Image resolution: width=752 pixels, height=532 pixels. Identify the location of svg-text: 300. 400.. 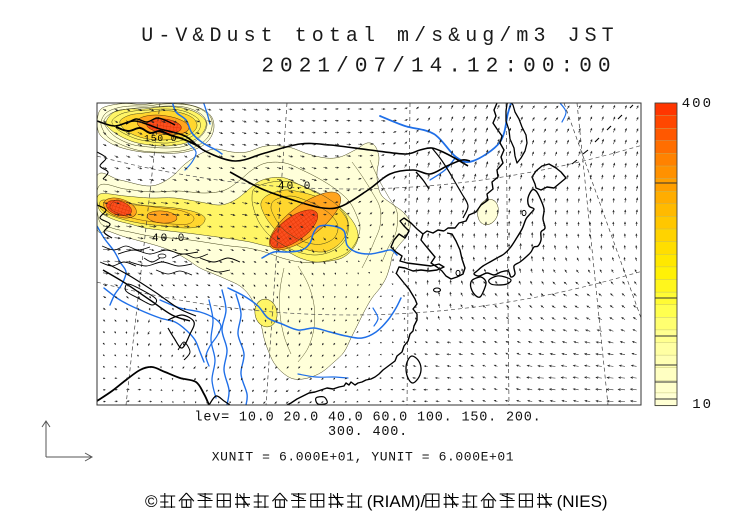
(368, 432).